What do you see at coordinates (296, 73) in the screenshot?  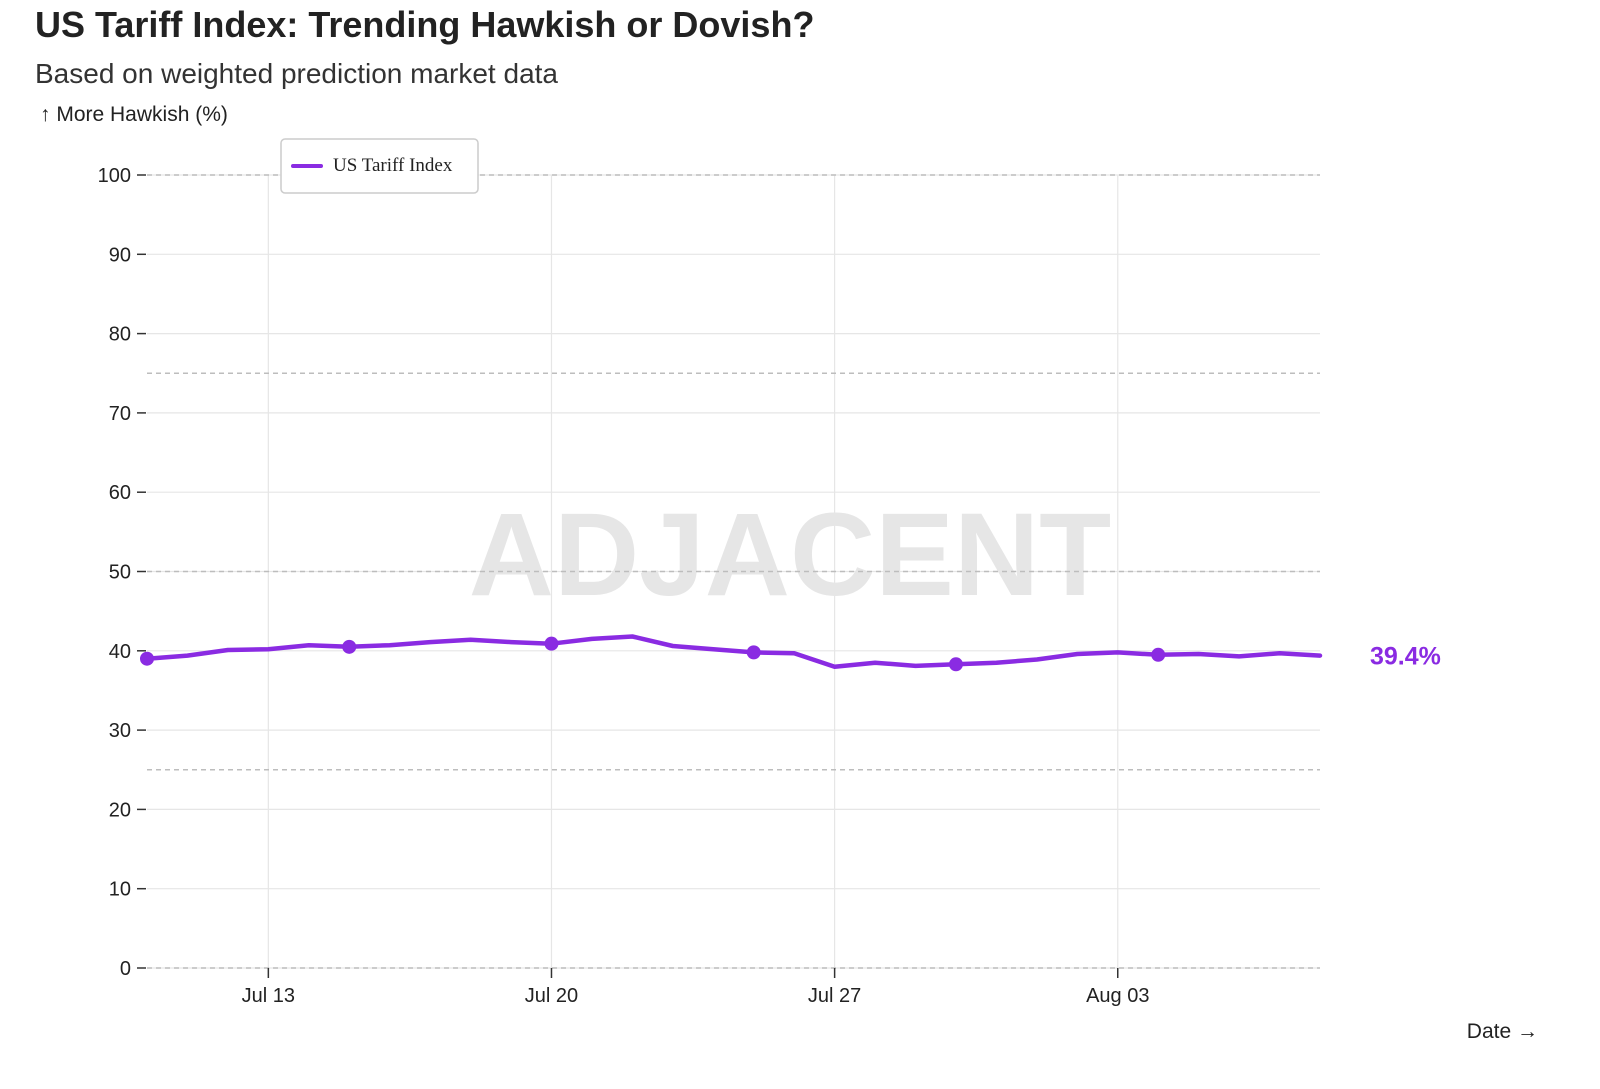 I see `chart-subtitle: Based on weighted prediction market data` at bounding box center [296, 73].